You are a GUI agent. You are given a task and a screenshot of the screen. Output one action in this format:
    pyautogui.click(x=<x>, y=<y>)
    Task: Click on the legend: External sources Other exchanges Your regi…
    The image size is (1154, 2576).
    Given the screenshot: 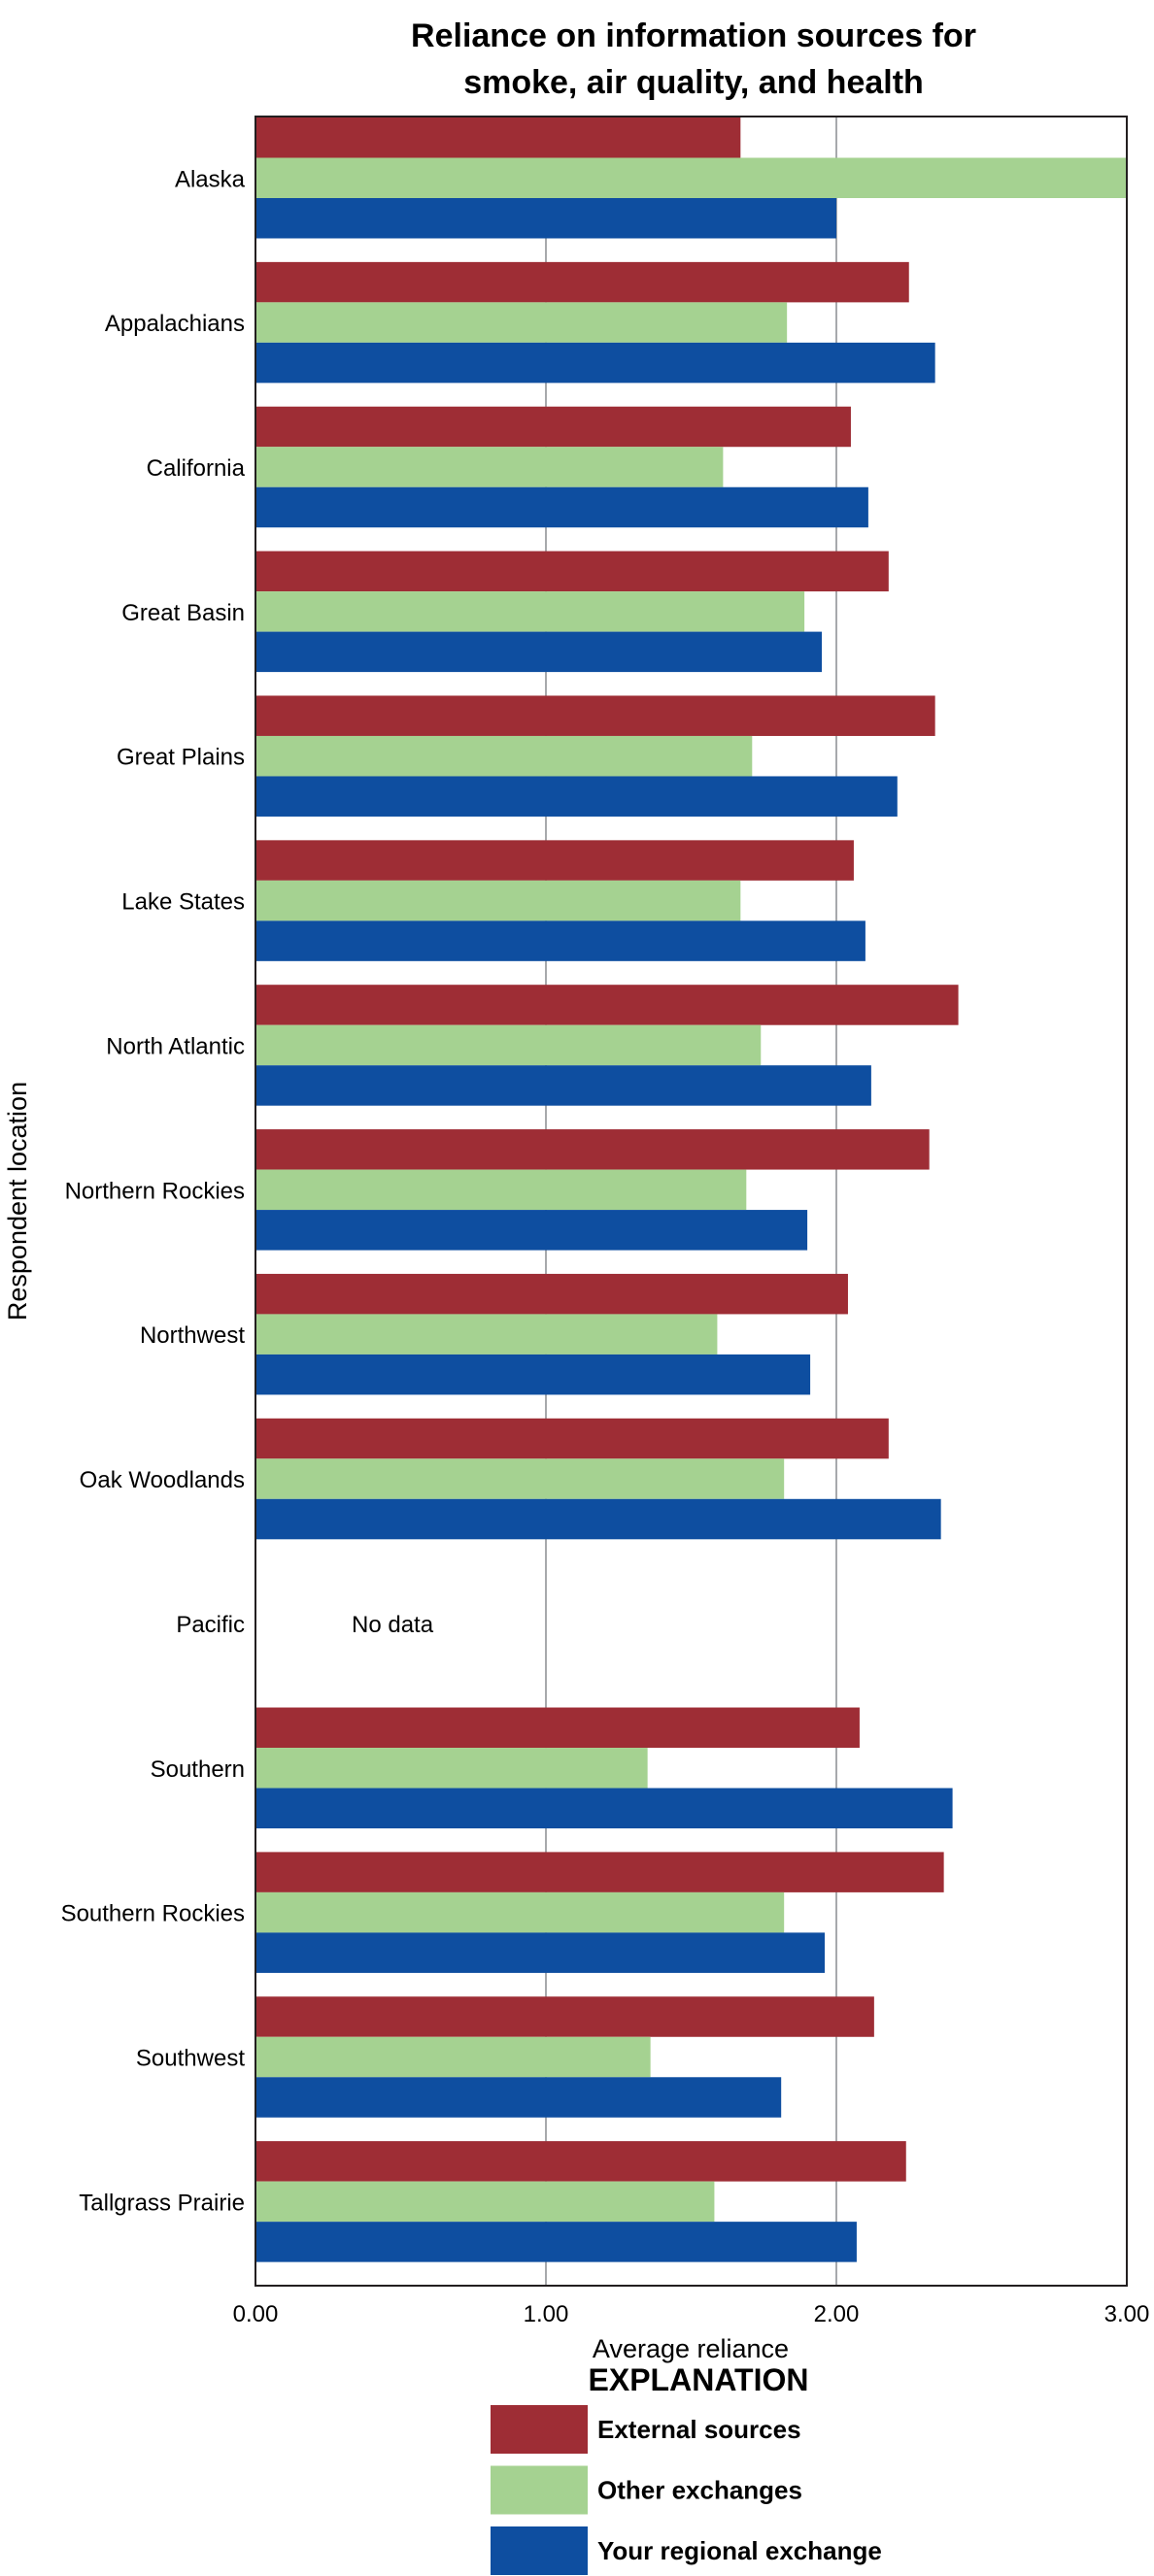 What is the action you would take?
    pyautogui.click(x=686, y=2490)
    